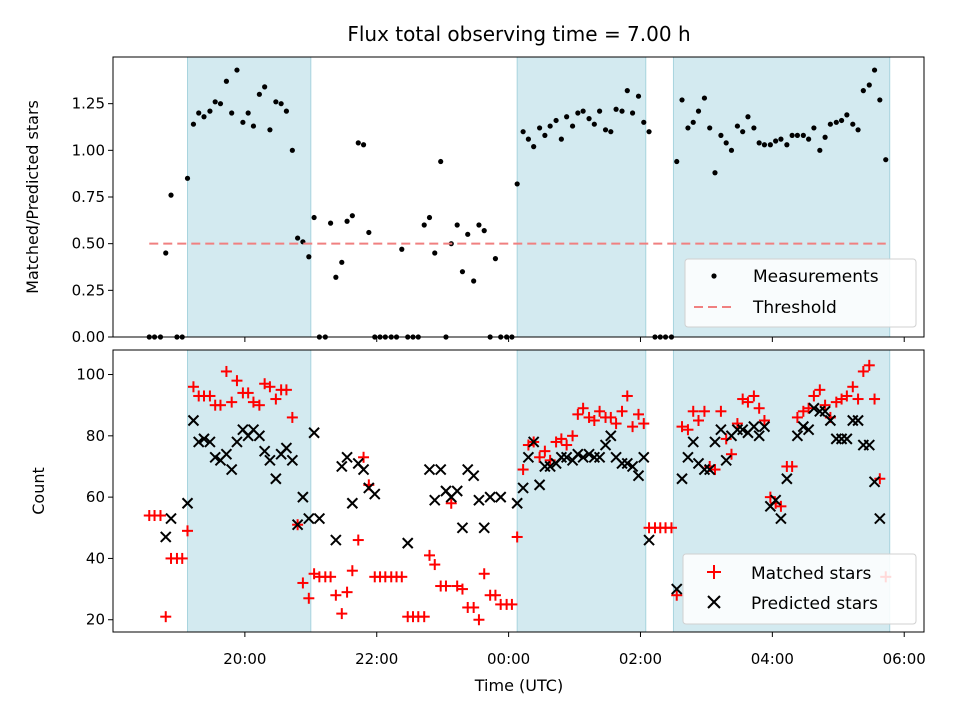 Image resolution: width=960 pixels, height=720 pixels. What do you see at coordinates (714, 602) in the screenshot?
I see `legend-predicted-marker` at bounding box center [714, 602].